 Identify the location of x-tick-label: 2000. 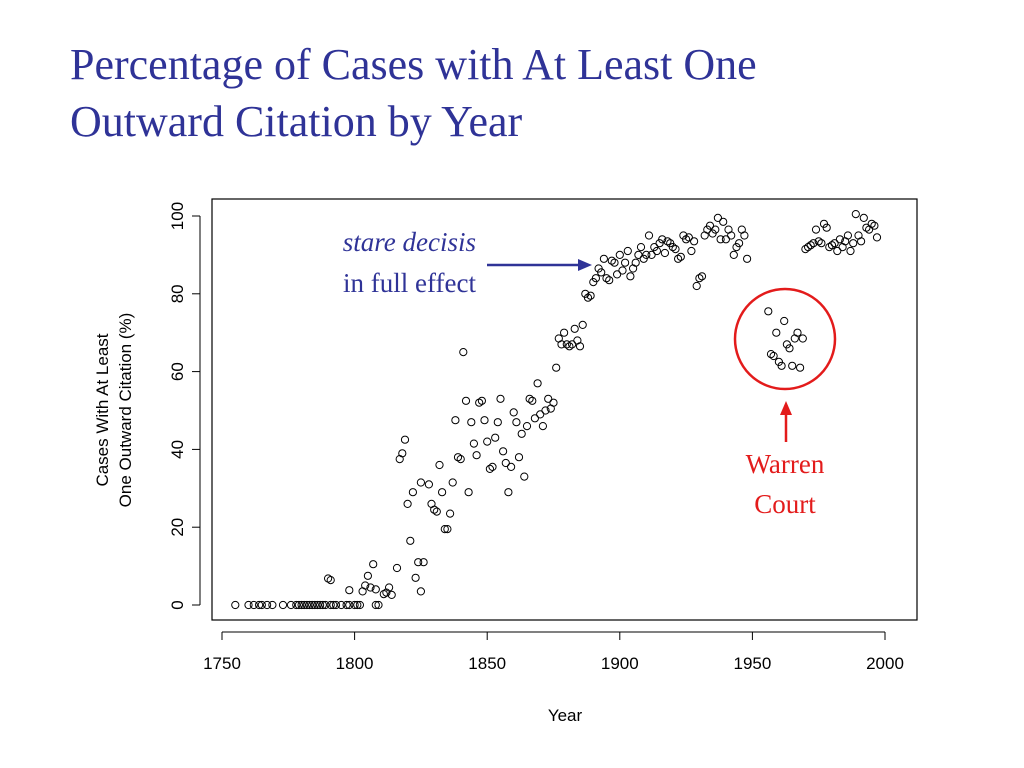
(885, 663).